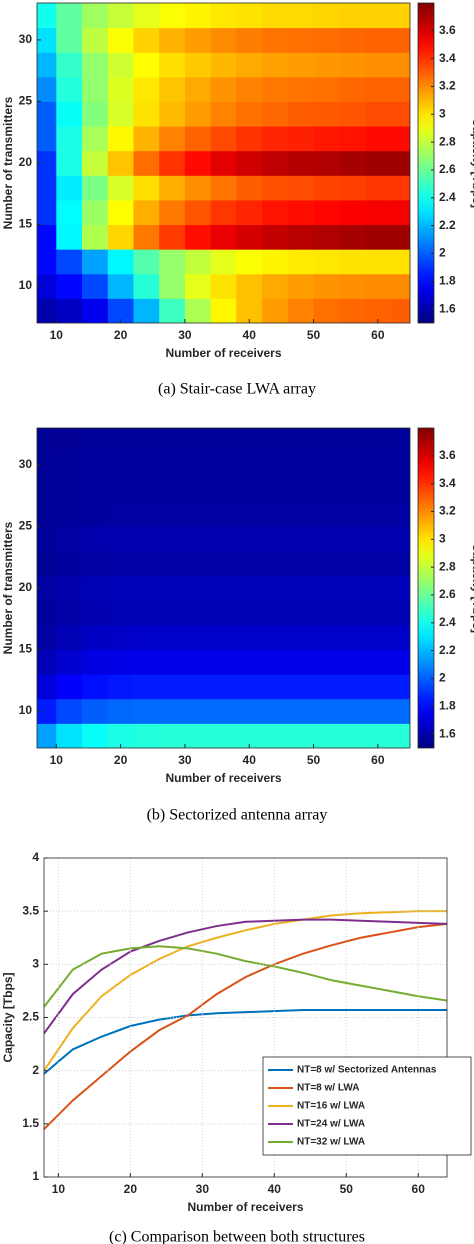 Image resolution: width=474 pixels, height=1244 pixels. What do you see at coordinates (8, 587) in the screenshot?
I see `y-axis-label: Number of transmitters` at bounding box center [8, 587].